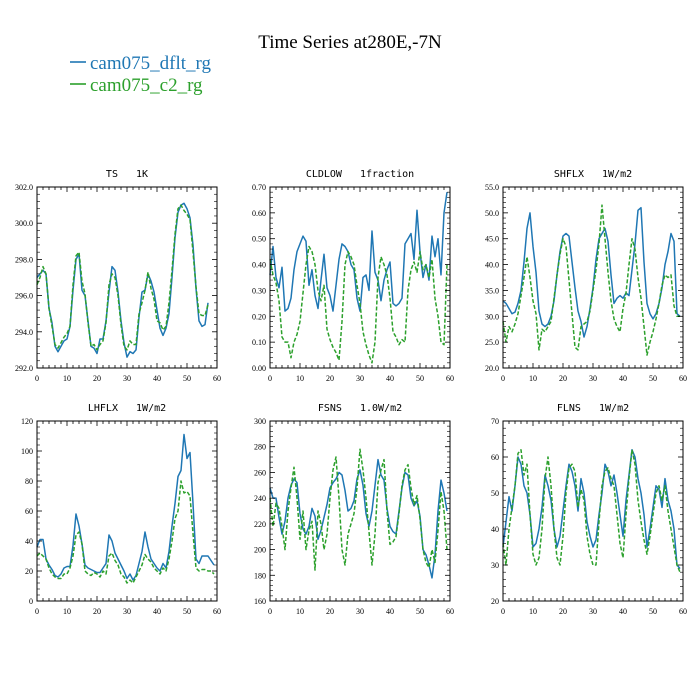 This screenshot has height=700, width=700. I want to click on y-tick-label-fsns: 240, so click(260, 498).